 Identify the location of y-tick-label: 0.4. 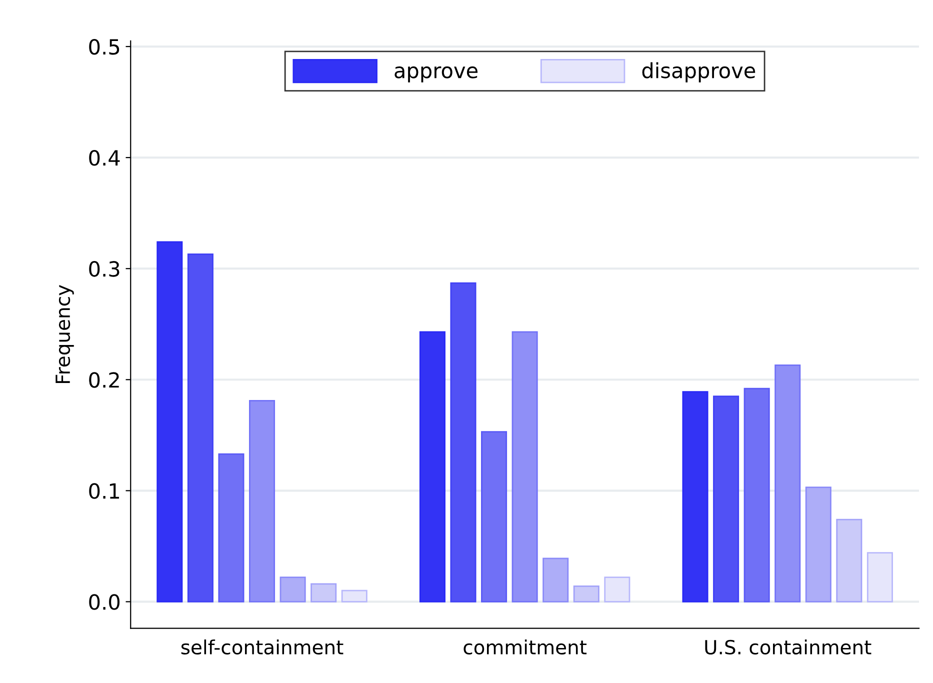
(104, 158).